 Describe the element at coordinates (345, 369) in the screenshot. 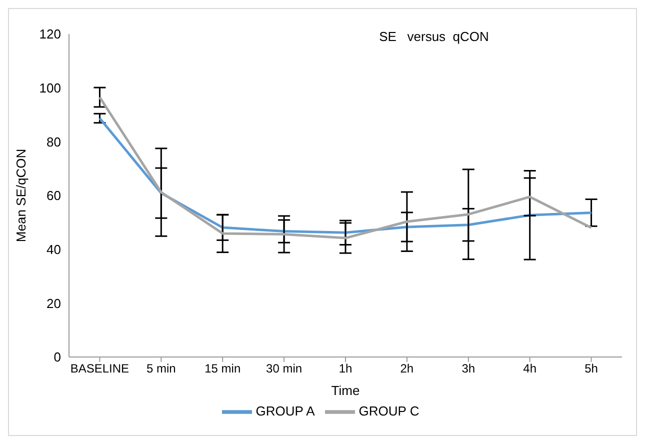

I see `x-tick-label: 1h` at that location.